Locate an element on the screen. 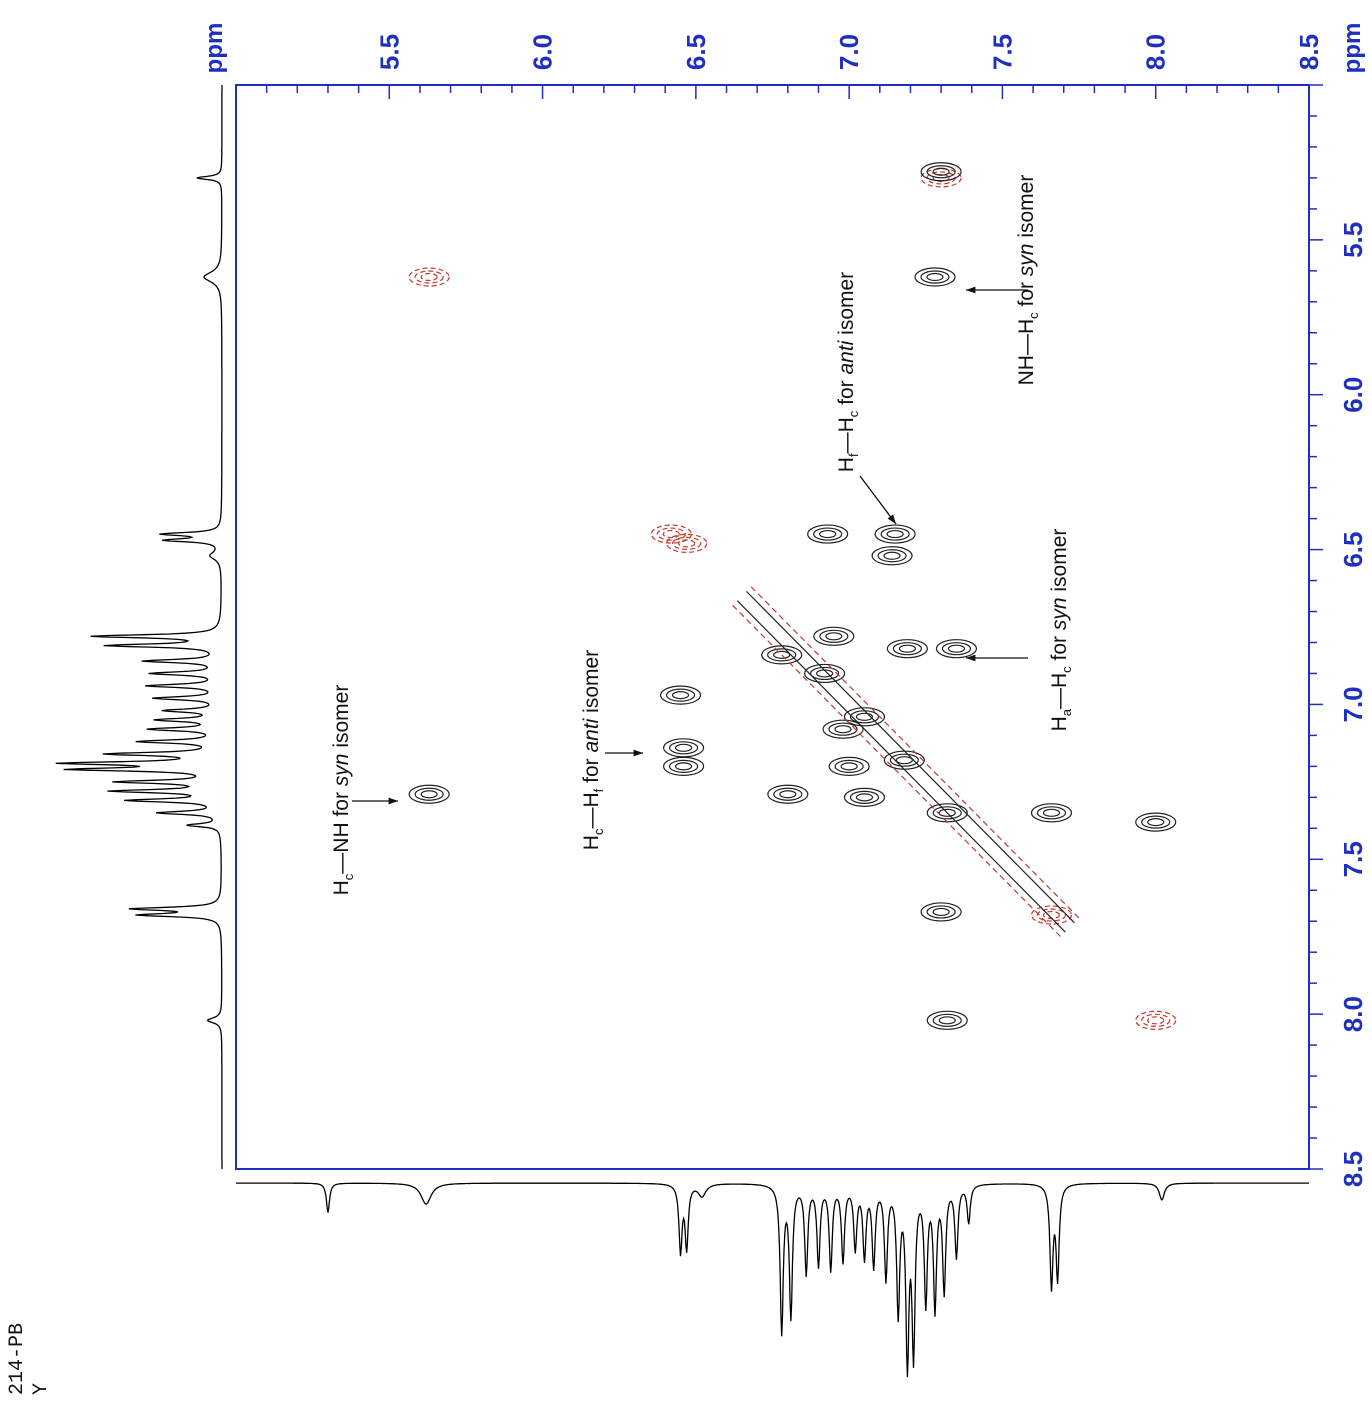 This screenshot has height=1404, width=1372. annotation-label: Hf—Hc for anti isomer is located at coordinates (848, 372).